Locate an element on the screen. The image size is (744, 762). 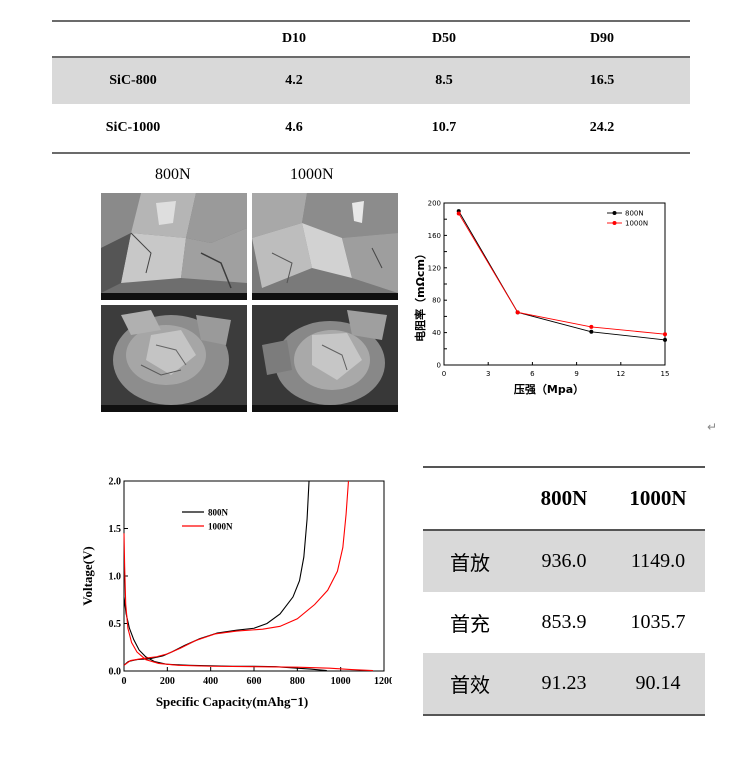
value-cell: 91.23 is located at coordinates (564, 683).